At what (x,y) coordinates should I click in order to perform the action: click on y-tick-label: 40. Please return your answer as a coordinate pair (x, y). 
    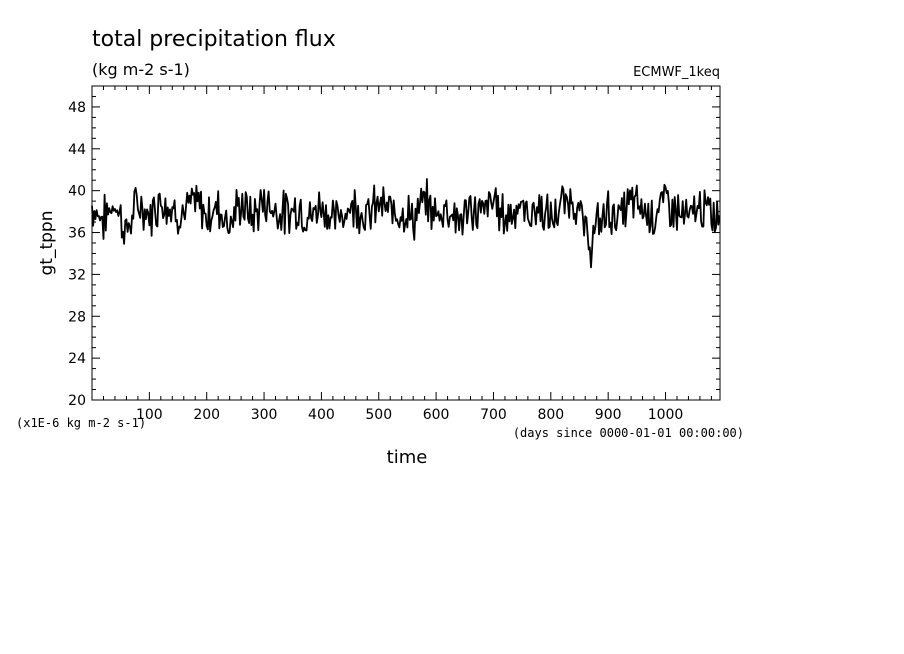
    Looking at the image, I should click on (77, 192).